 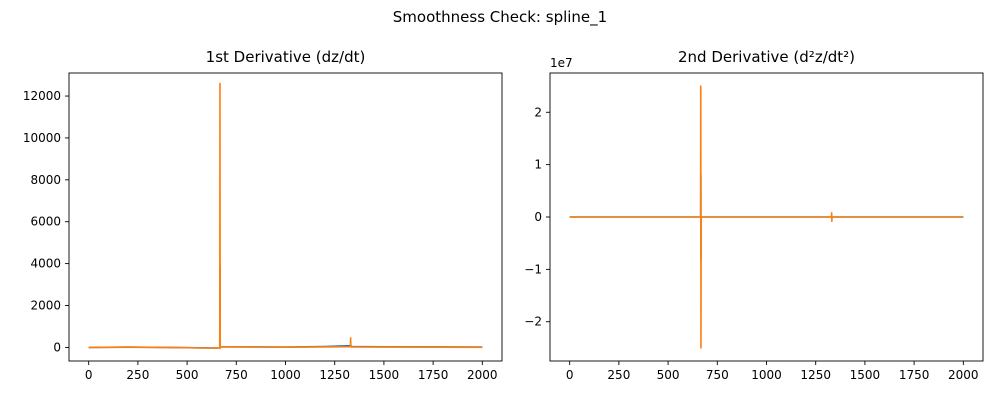 I want to click on figure-suptitle: Smoothness Check: spline_1, so click(x=500, y=17).